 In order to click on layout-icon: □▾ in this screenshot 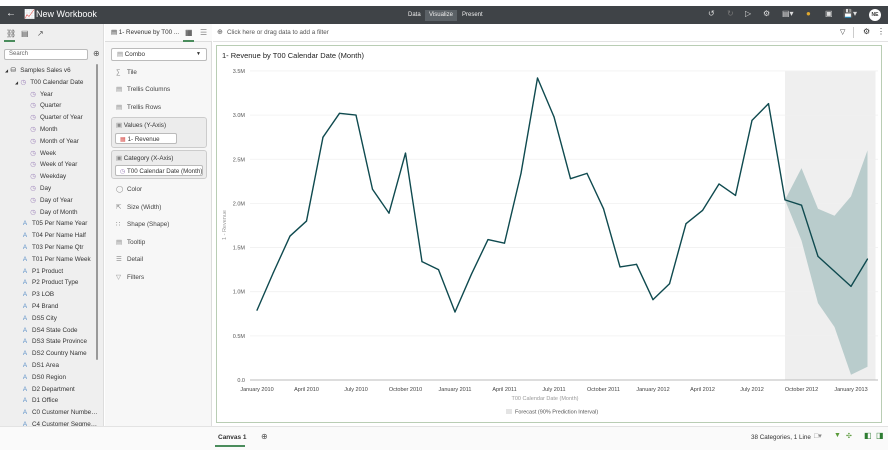, I will do `click(818, 436)`.